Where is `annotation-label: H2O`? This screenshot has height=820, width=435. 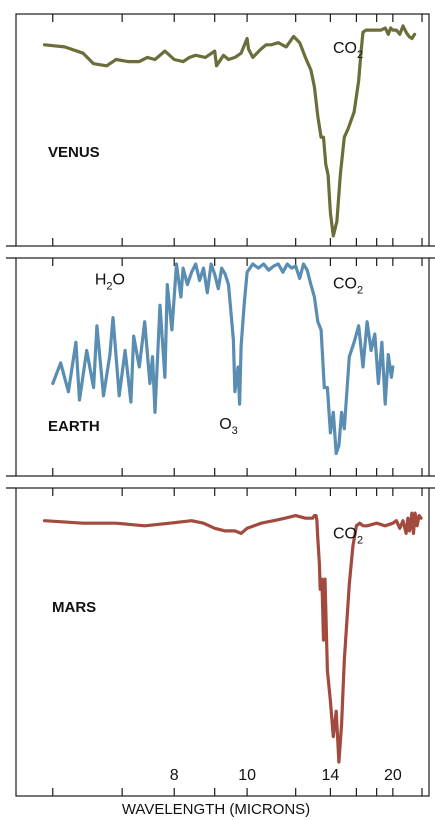 annotation-label: H2O is located at coordinates (110, 282).